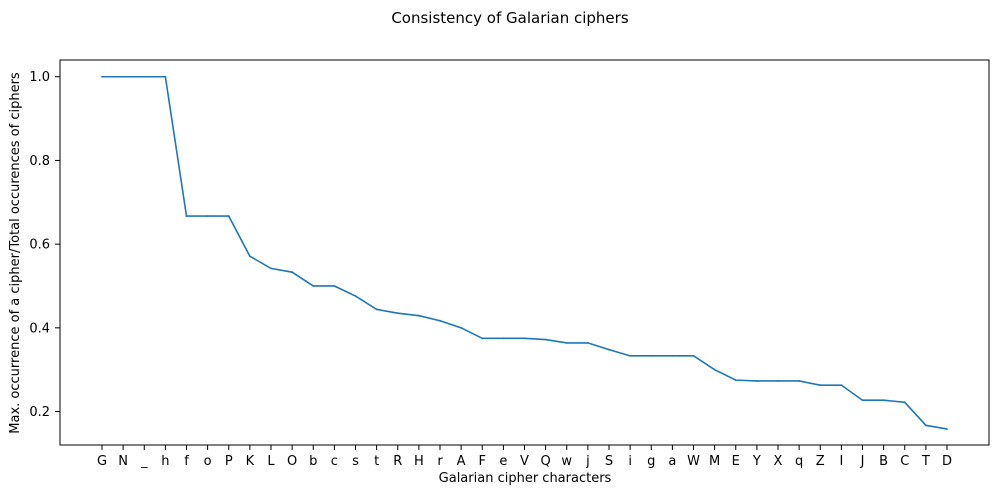 This screenshot has width=999, height=496. I want to click on x-tick-label: q, so click(799, 461).